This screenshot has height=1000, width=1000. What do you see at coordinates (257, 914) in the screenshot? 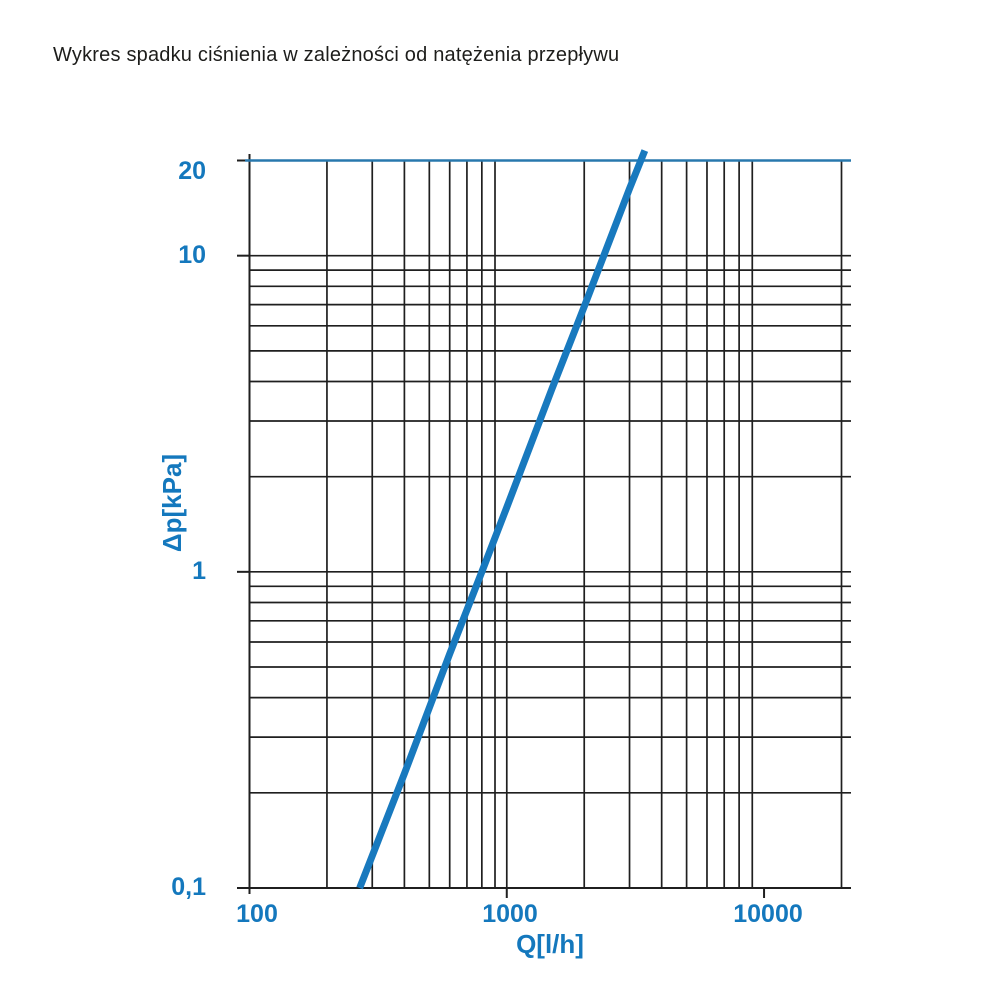
I see `x-tick-label-100: 100` at bounding box center [257, 914].